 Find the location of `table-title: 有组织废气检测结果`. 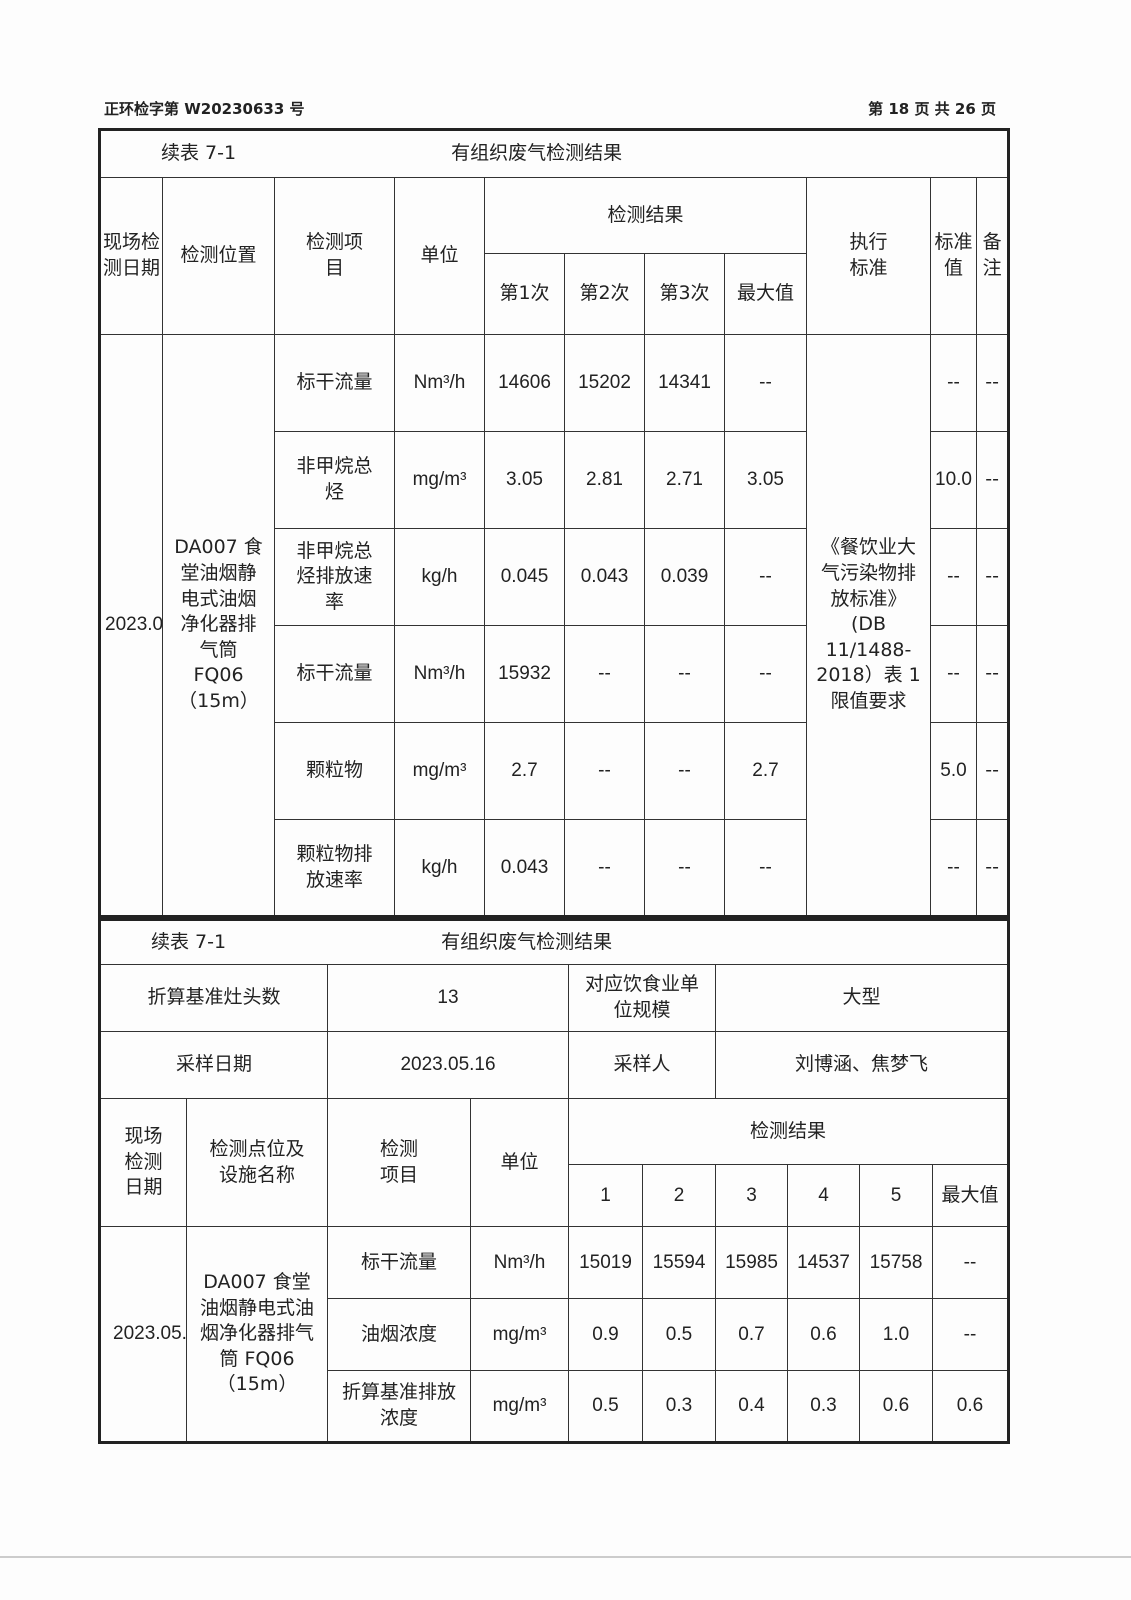

table-title: 有组织废气检测结果 is located at coordinates (527, 941).